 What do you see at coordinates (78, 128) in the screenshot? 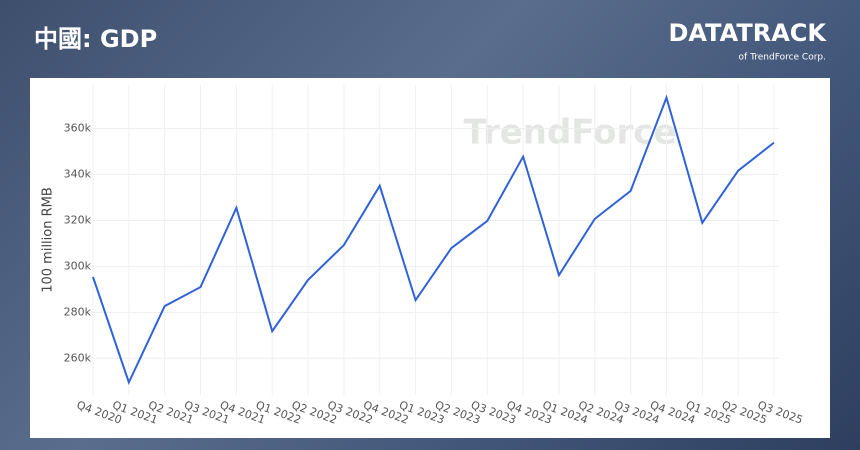
I see `y-tick-label: 360k` at bounding box center [78, 128].